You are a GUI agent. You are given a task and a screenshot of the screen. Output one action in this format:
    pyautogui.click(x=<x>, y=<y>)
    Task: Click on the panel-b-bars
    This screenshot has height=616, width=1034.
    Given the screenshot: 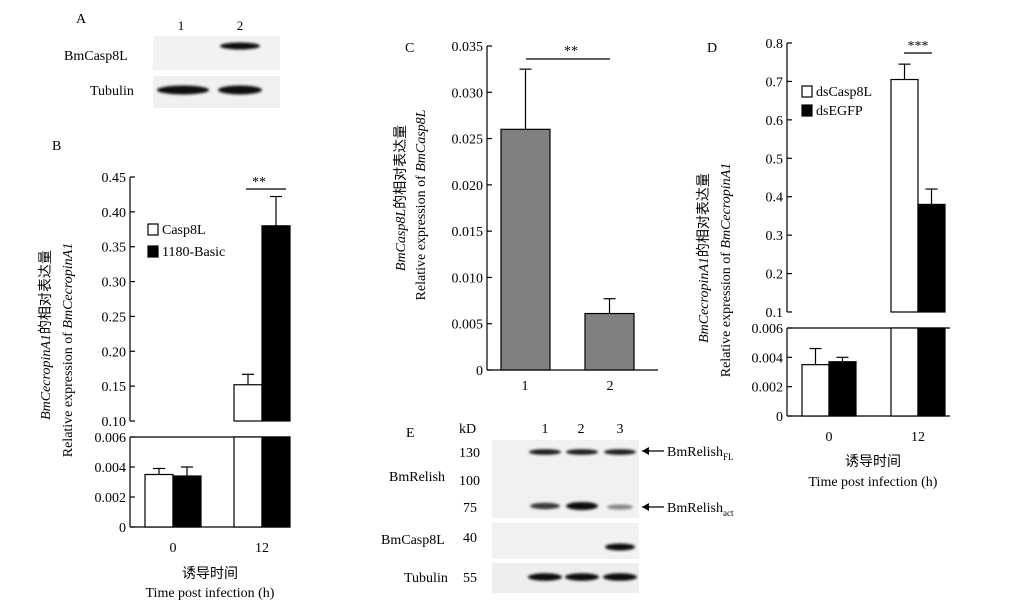 What is the action you would take?
    pyautogui.click(x=217, y=361)
    